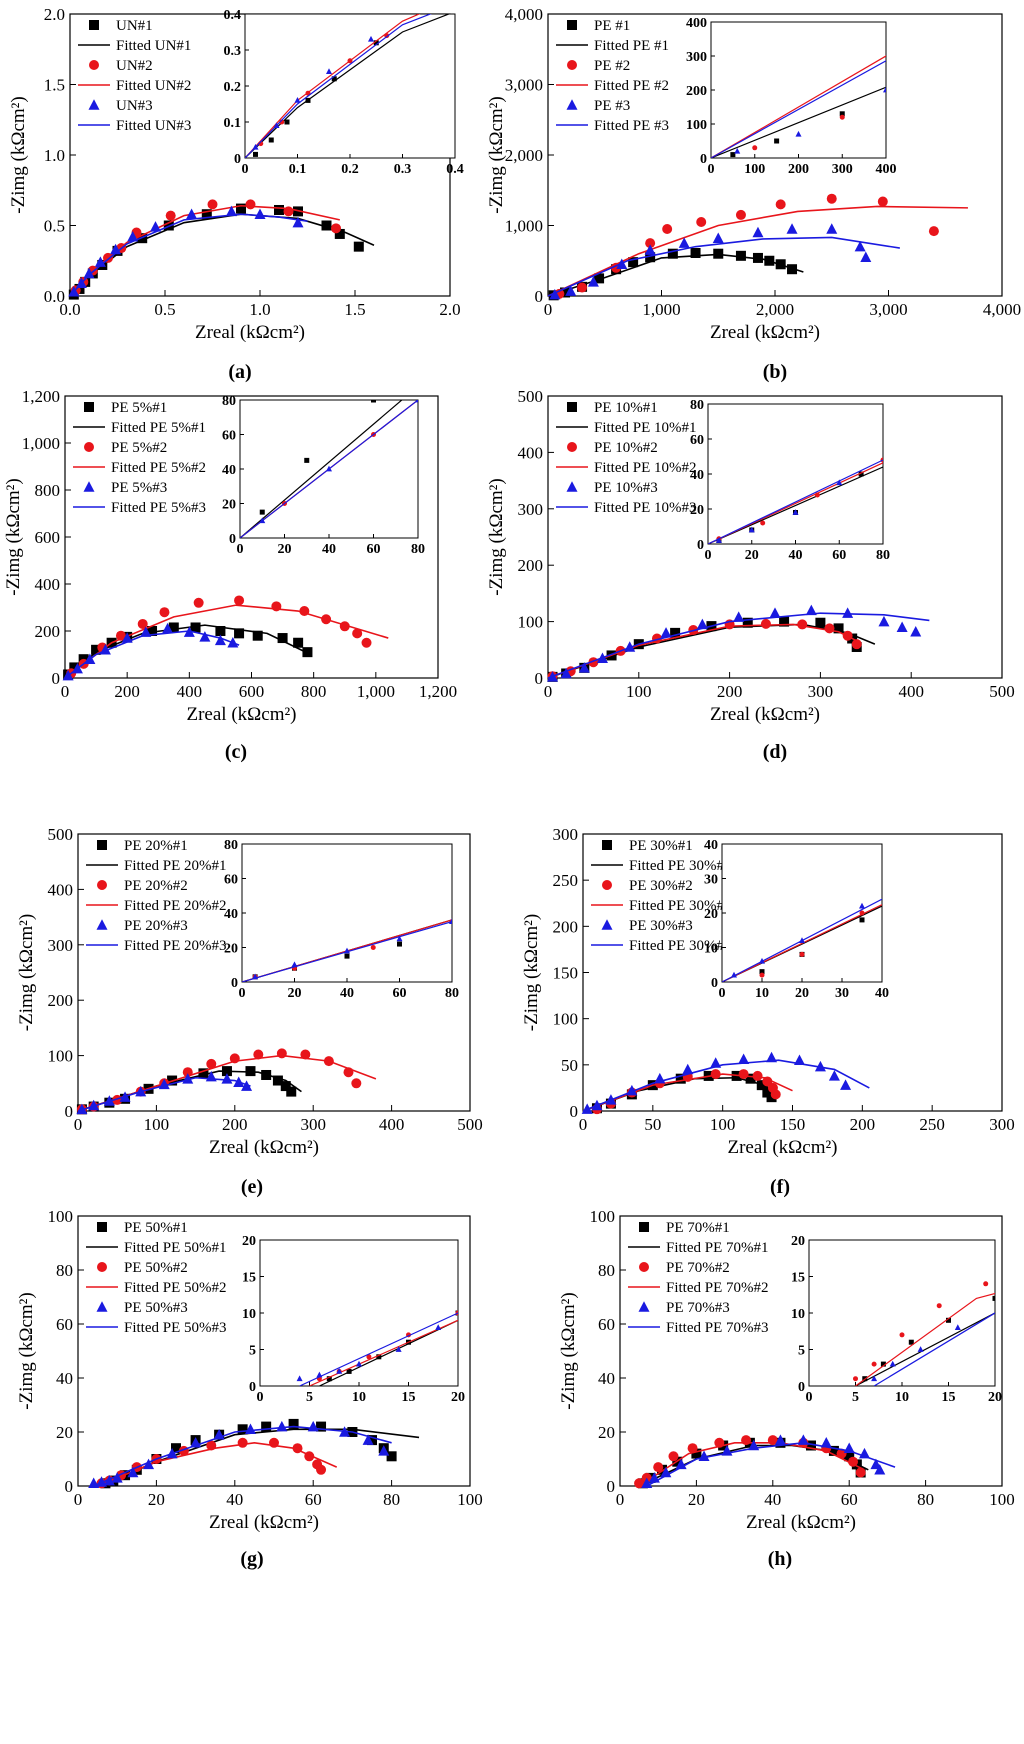 This screenshot has width=1024, height=1744. I want to click on x-tick-label: 1,000, so click(376, 691).